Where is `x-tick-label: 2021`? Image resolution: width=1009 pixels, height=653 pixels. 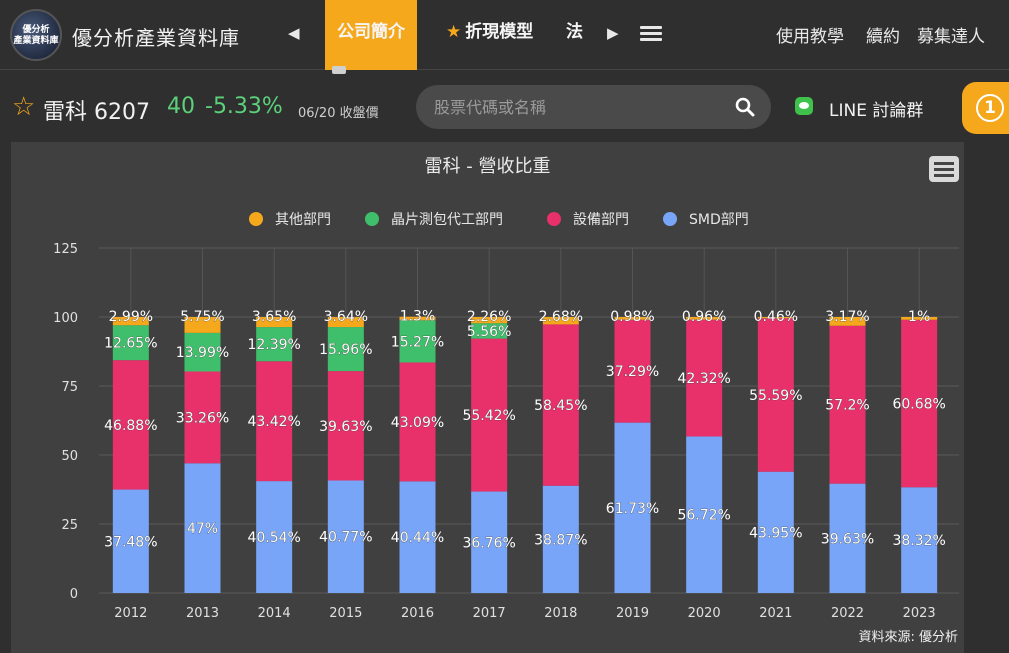 x-tick-label: 2021 is located at coordinates (775, 613).